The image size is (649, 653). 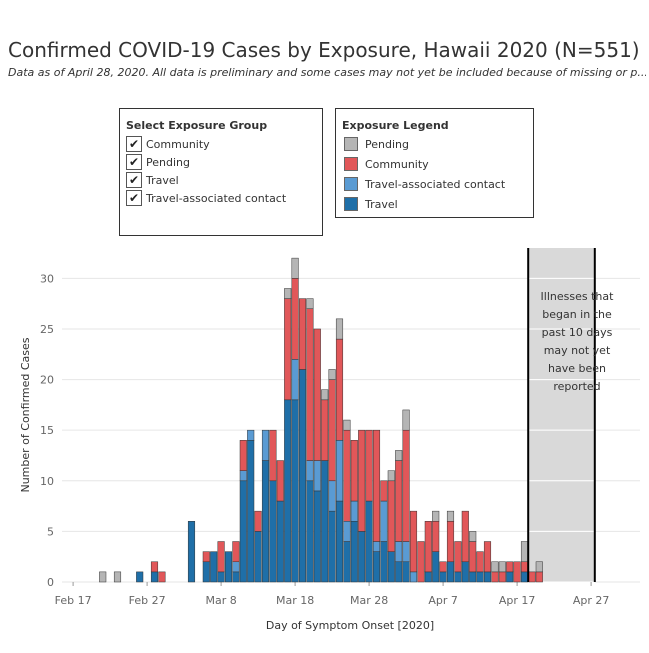 I want to click on filter-item-community: ✔ Community, so click(x=168, y=144).